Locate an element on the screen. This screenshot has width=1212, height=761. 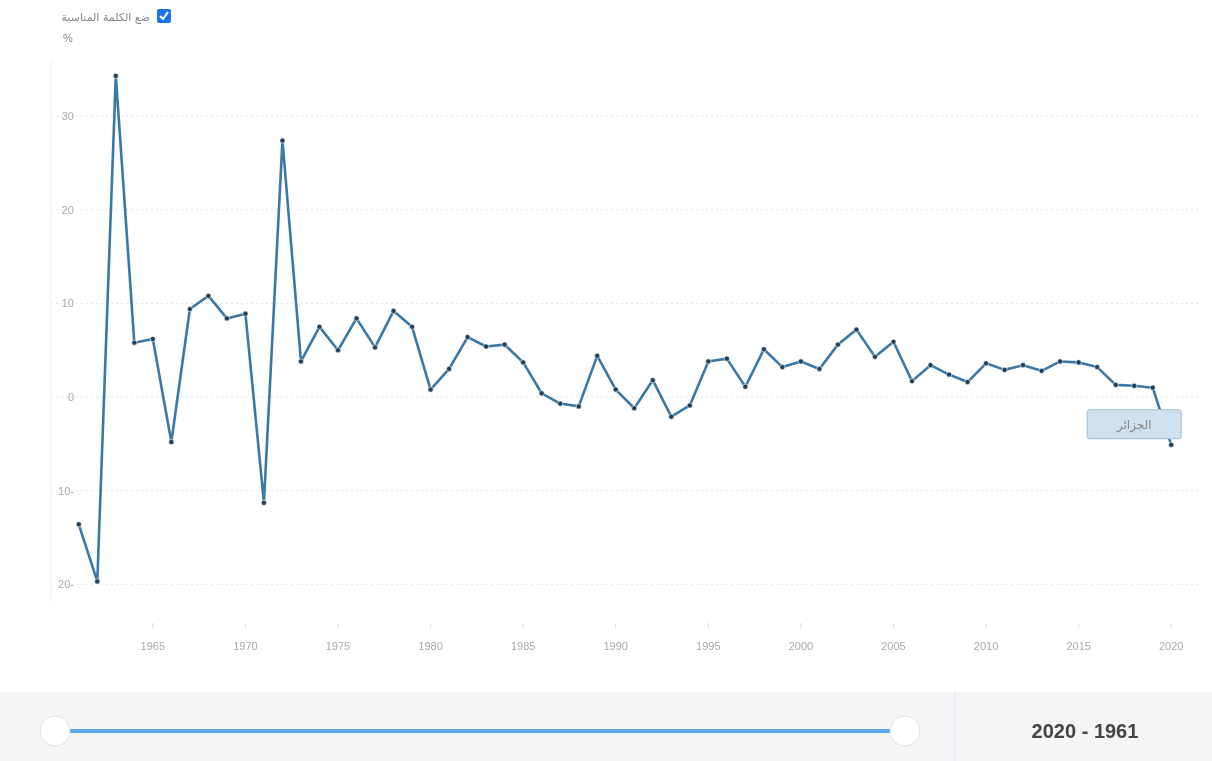
x-tick-label: 2020 is located at coordinates (1171, 646).